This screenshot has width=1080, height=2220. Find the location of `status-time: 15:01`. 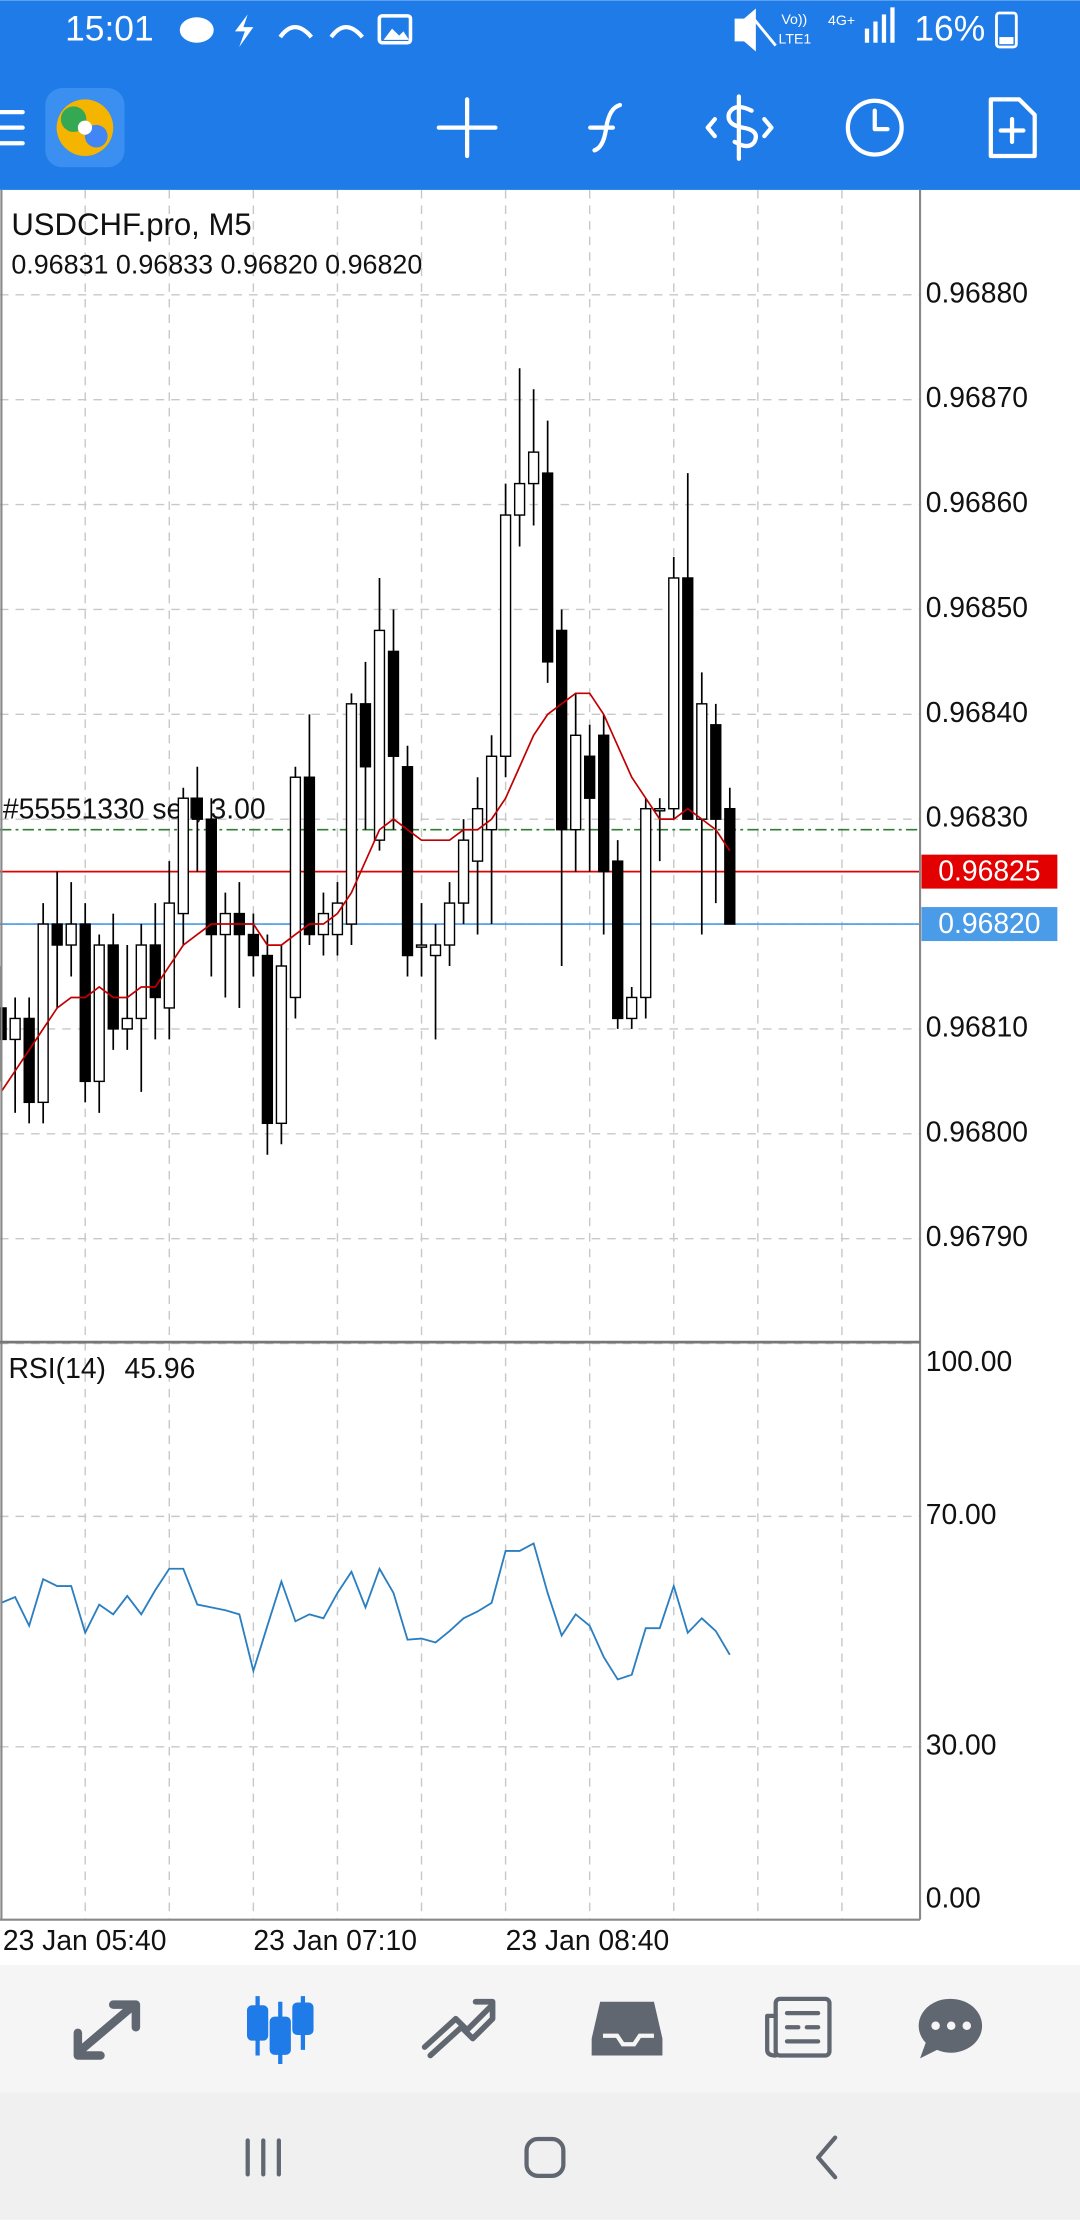

status-time: 15:01 is located at coordinates (109, 29).